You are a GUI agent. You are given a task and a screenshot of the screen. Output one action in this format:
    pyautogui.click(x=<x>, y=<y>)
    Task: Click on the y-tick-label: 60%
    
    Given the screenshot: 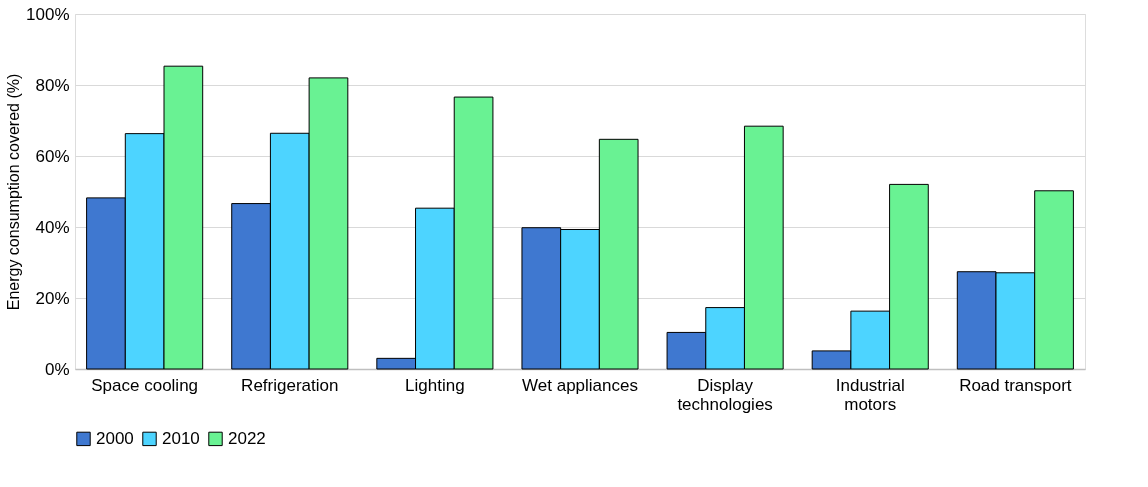 What is the action you would take?
    pyautogui.click(x=52, y=156)
    